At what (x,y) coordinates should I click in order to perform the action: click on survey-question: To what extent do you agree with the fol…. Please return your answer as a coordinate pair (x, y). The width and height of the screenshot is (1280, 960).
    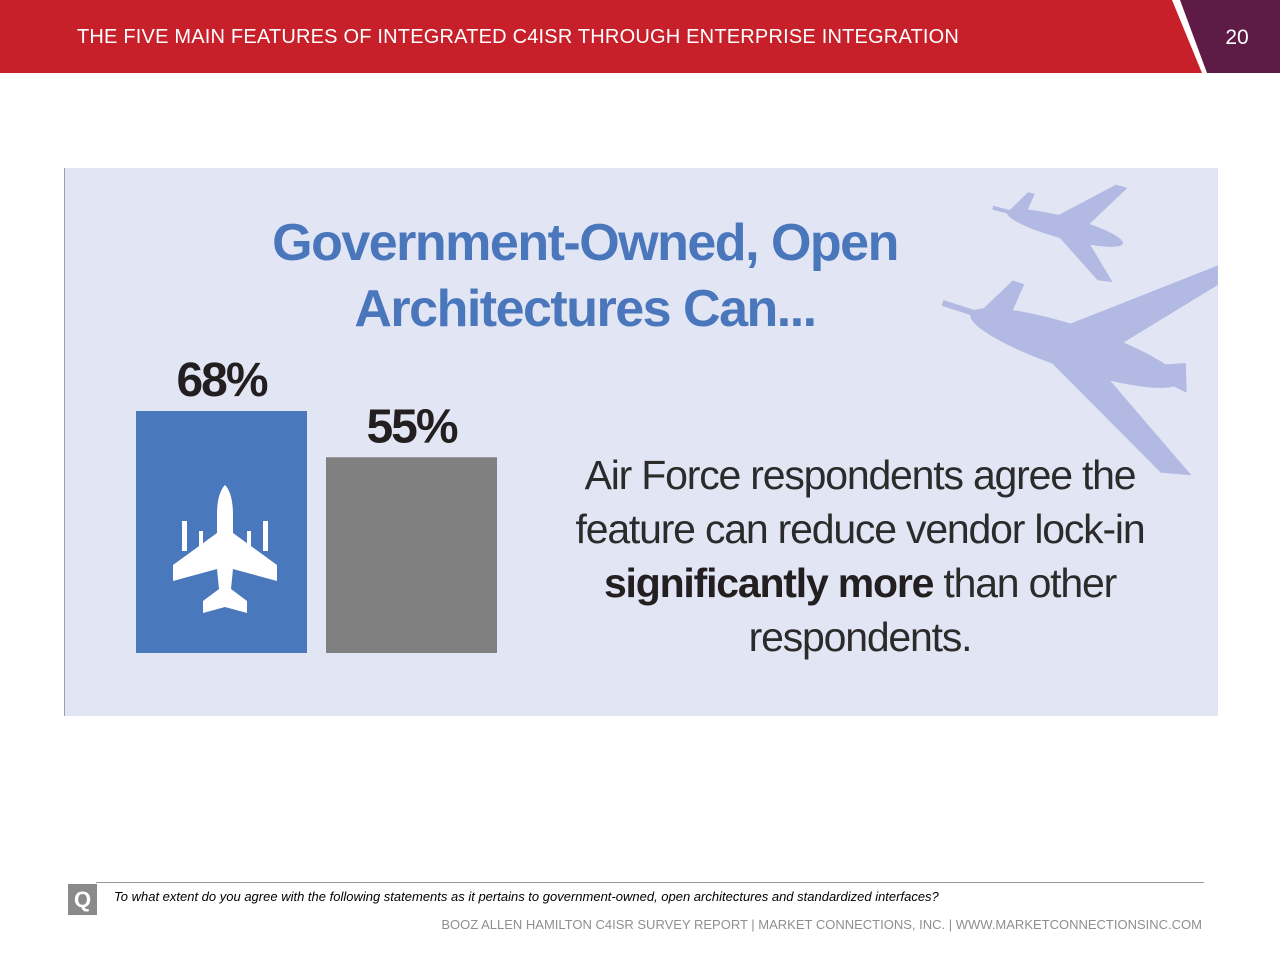
    Looking at the image, I should click on (526, 896).